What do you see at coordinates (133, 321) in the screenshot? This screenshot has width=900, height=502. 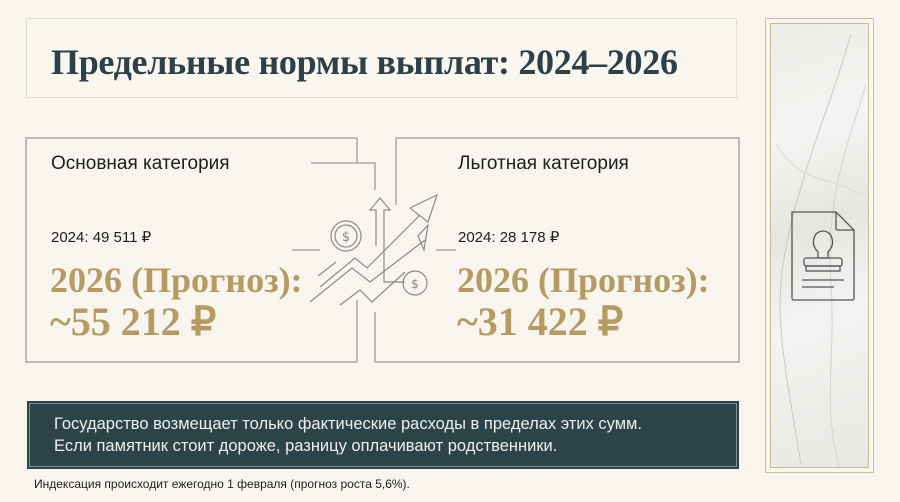 I see `card-main-forecast-value: ~55 212 ₽` at bounding box center [133, 321].